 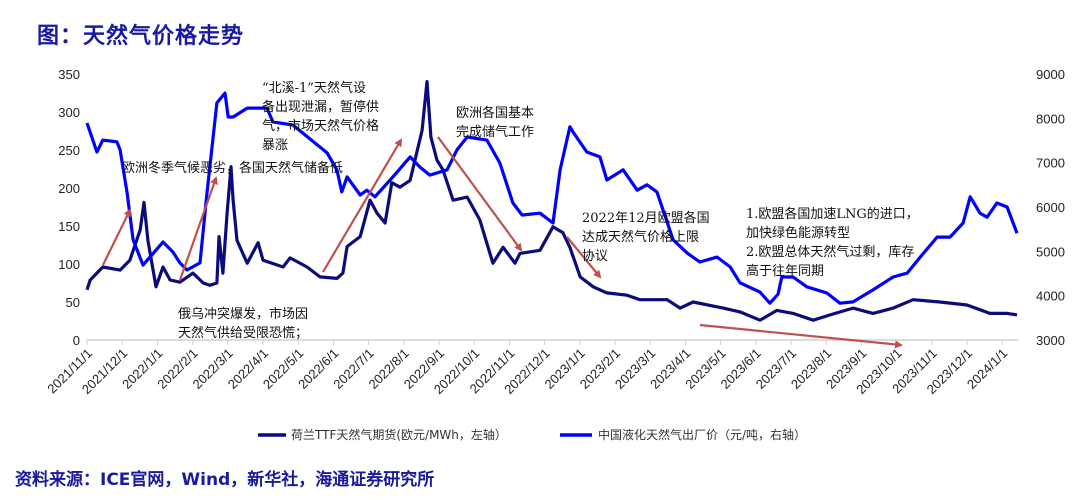 I want to click on y-right-tick-label: 8000, so click(x=1050, y=118).